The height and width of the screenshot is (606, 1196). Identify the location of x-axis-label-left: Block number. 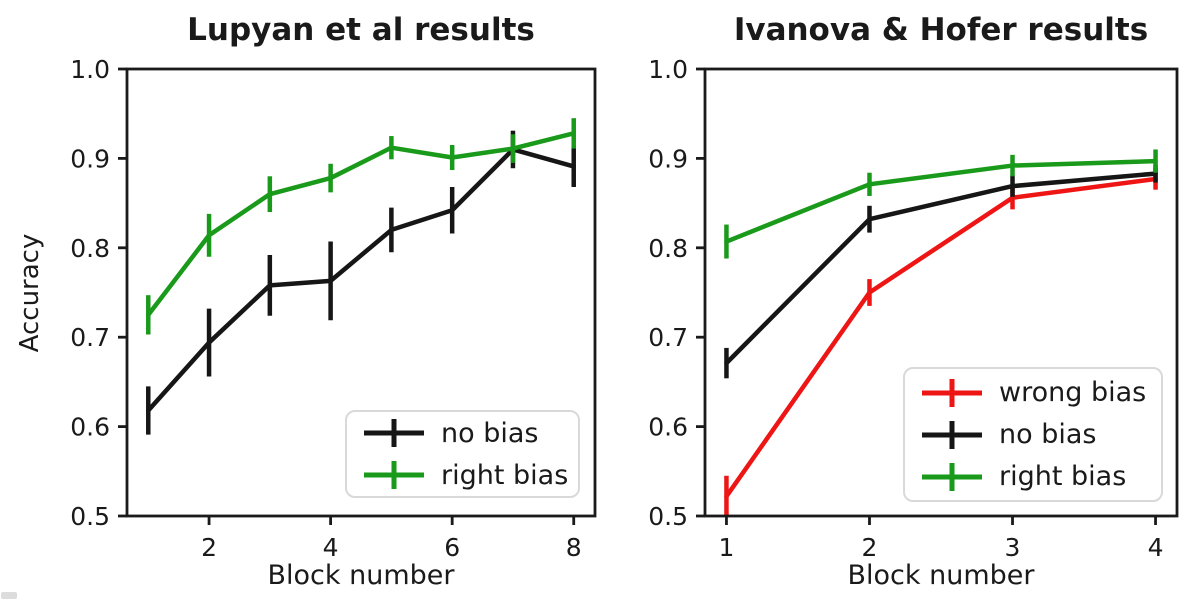
(361, 575).